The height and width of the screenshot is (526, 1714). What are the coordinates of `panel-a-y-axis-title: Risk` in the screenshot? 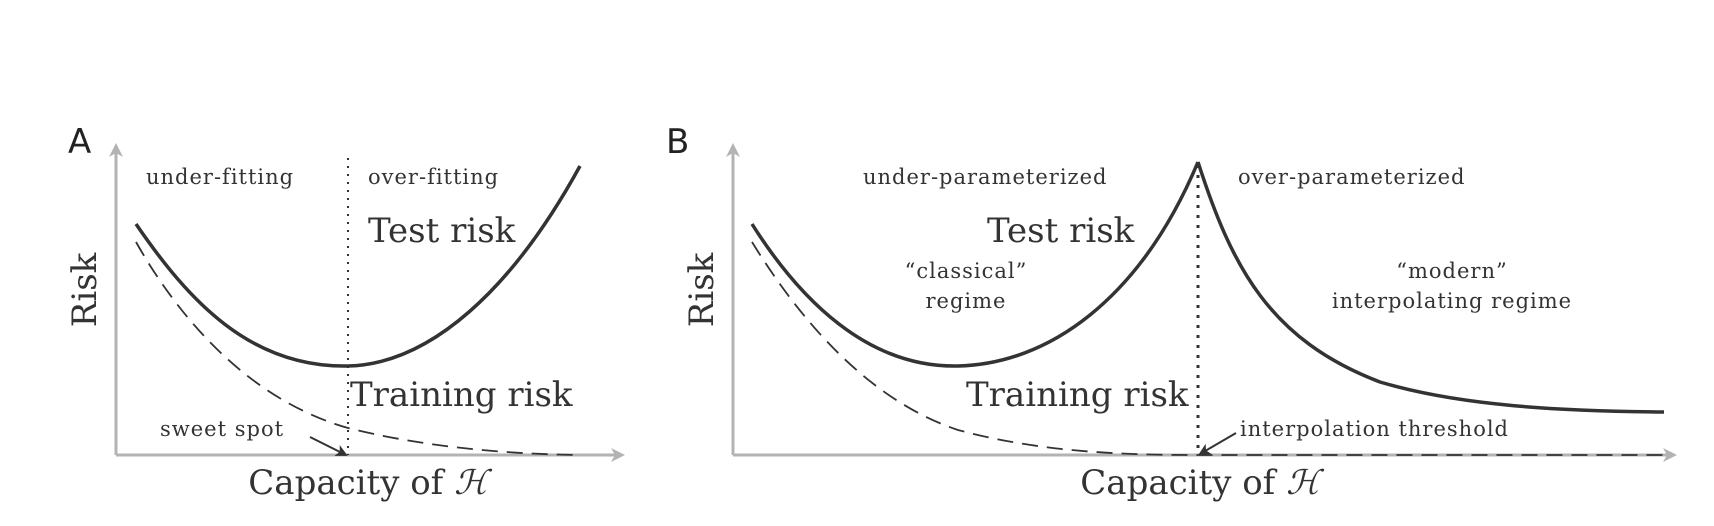 It's located at (85, 289).